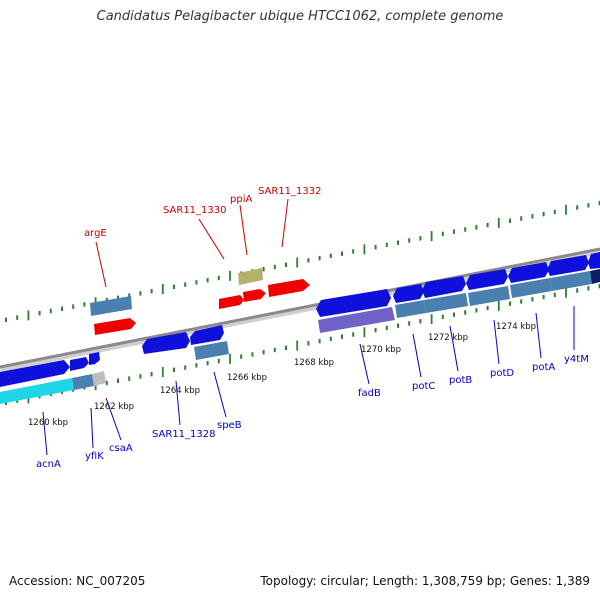 The height and width of the screenshot is (600, 600). Describe the element at coordinates (454, 348) in the screenshot. I see `leader-potB` at that location.